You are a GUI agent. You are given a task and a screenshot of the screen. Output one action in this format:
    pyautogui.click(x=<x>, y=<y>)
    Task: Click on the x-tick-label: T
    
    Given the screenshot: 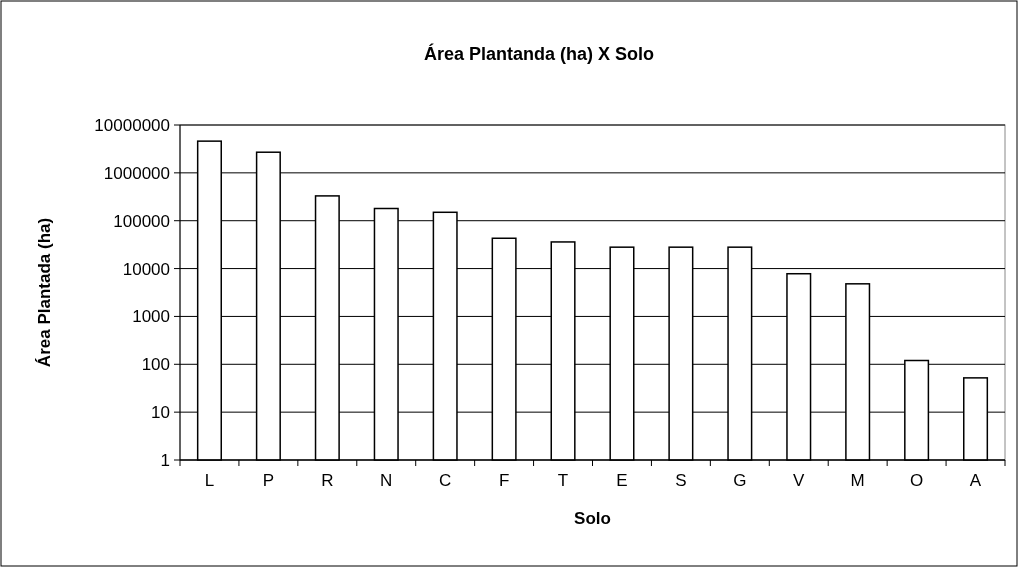 What is the action you would take?
    pyautogui.click(x=563, y=480)
    